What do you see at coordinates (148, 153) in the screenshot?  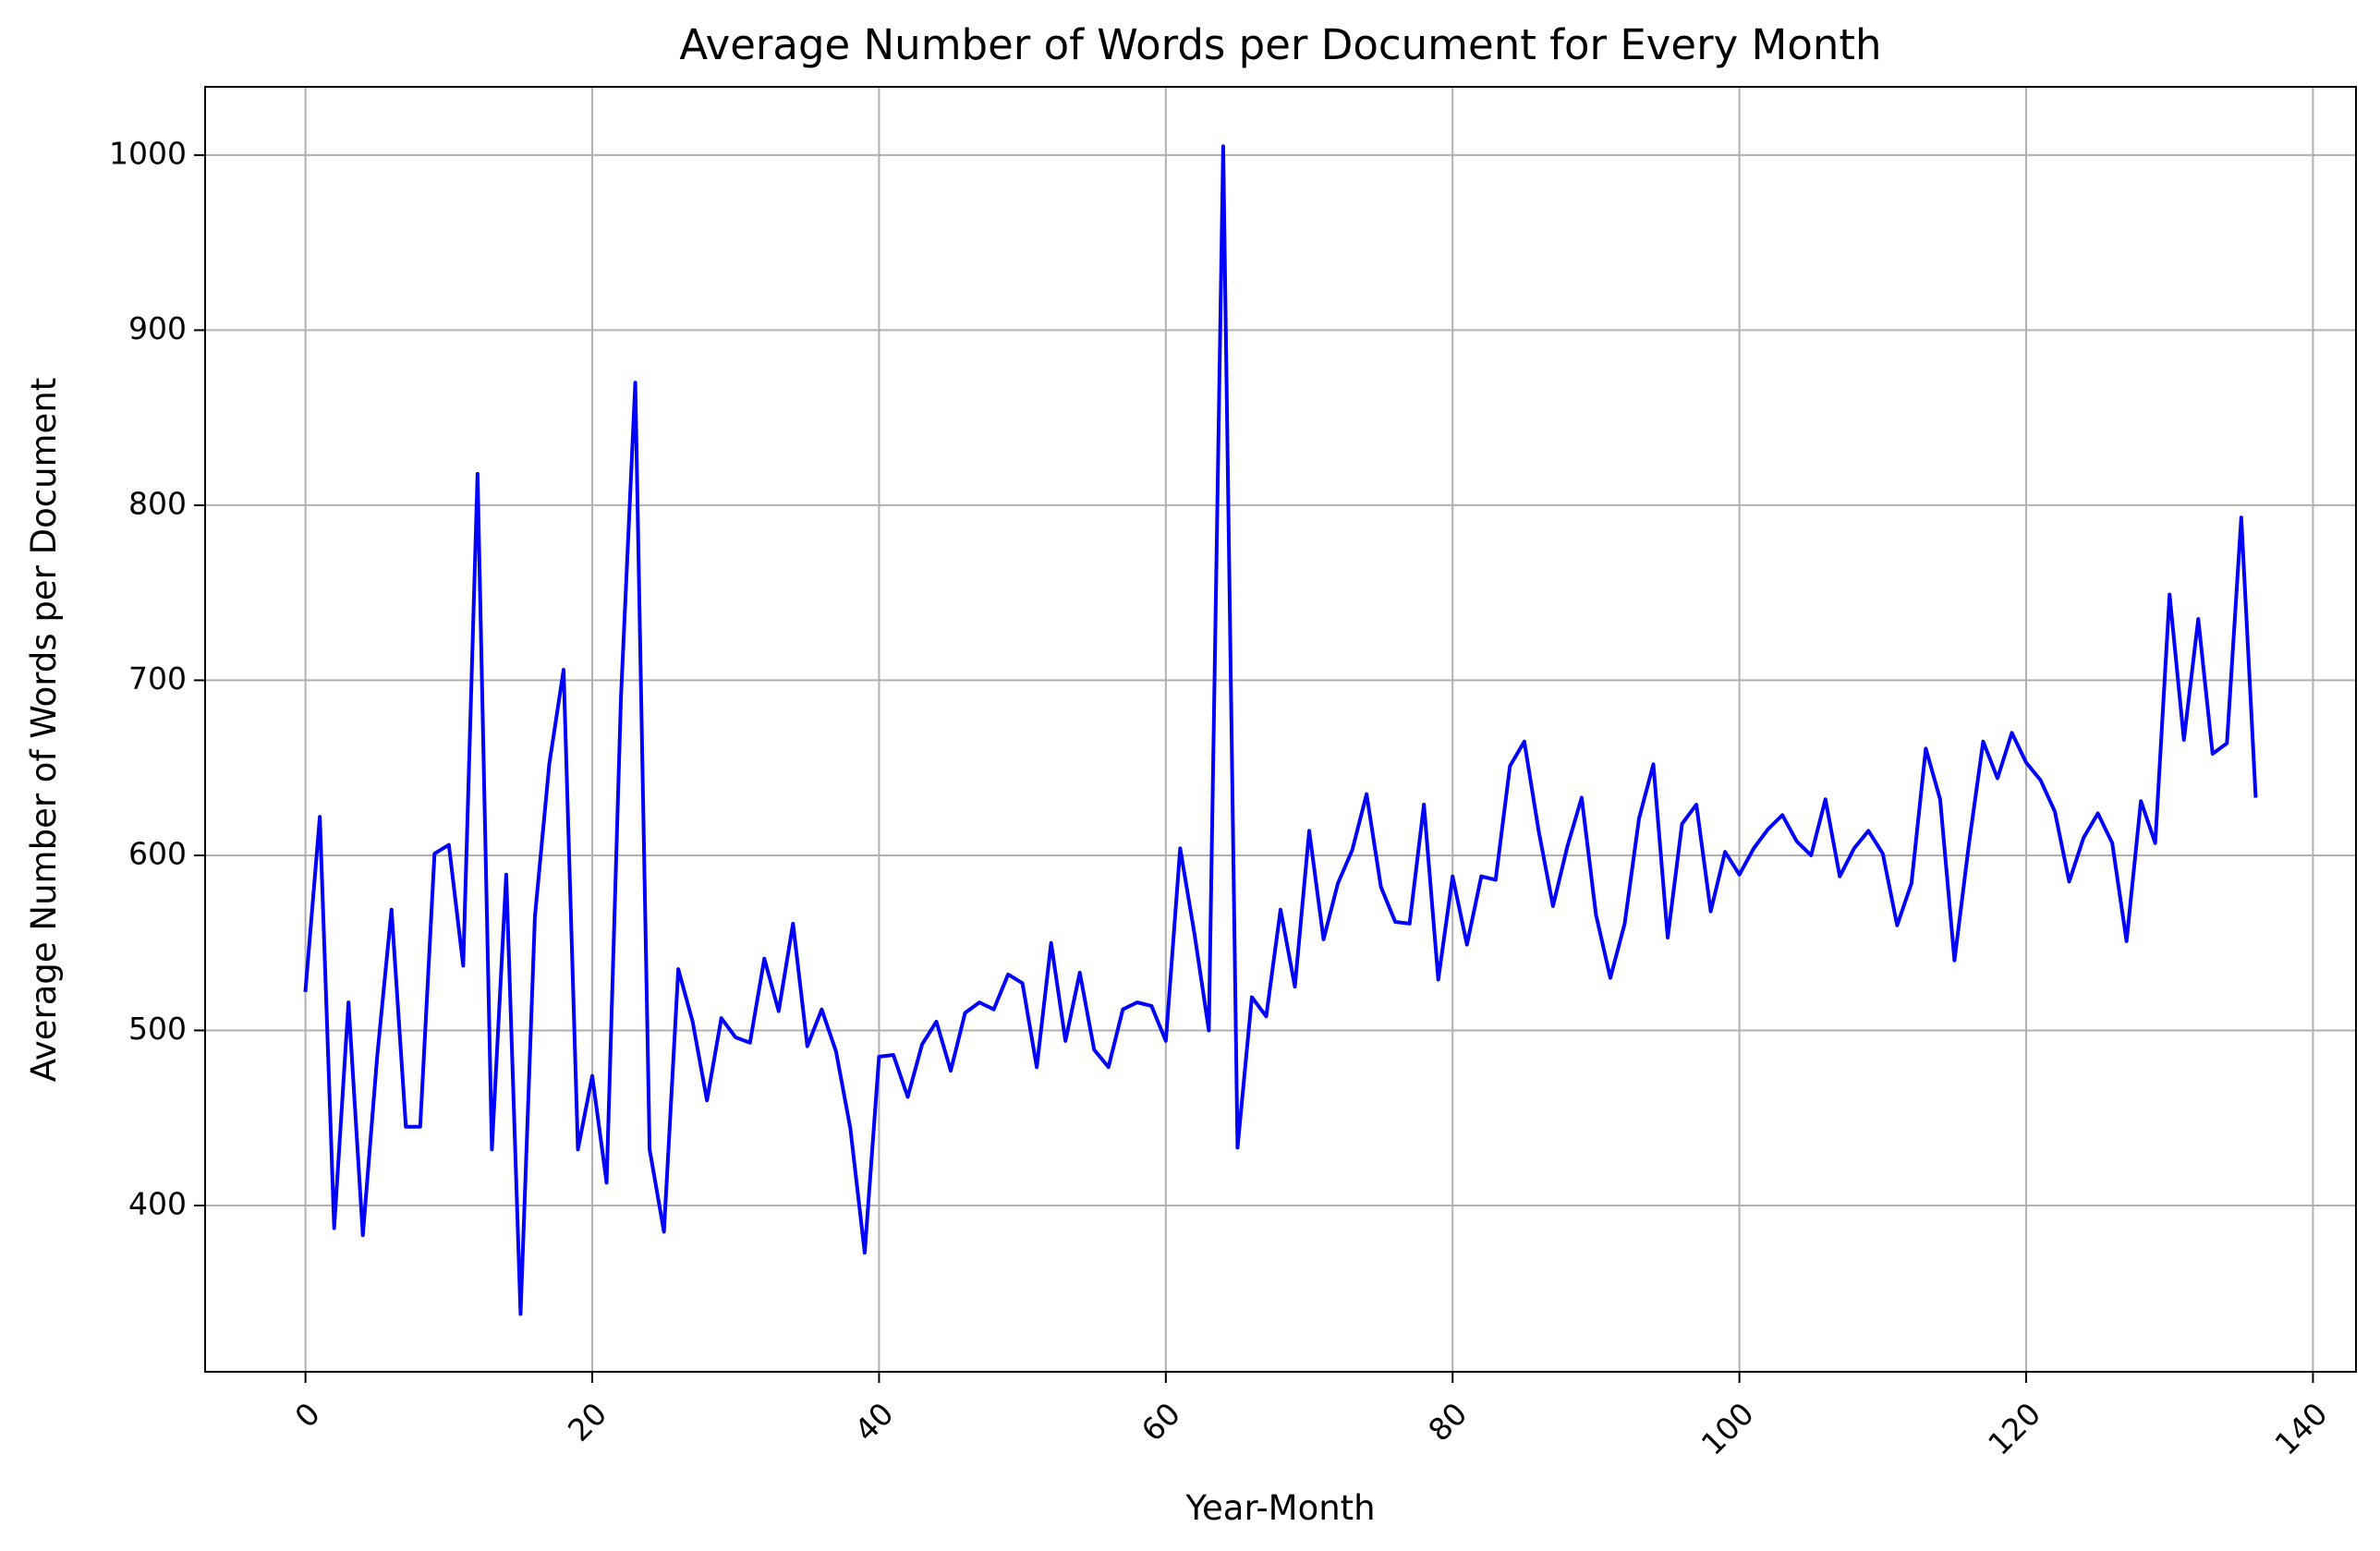 I see `y-tick-label: 1000` at bounding box center [148, 153].